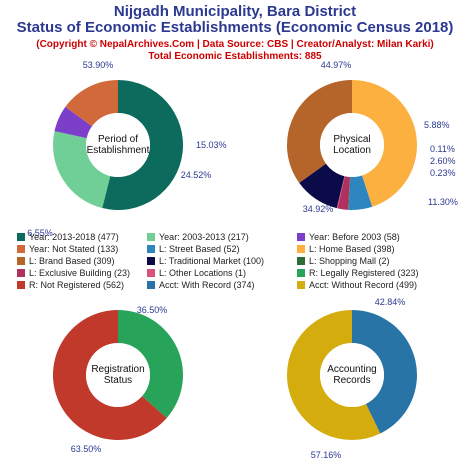 The image size is (470, 470). What do you see at coordinates (390, 302) in the screenshot?
I see `slice-percent-label: 42.84%` at bounding box center [390, 302].